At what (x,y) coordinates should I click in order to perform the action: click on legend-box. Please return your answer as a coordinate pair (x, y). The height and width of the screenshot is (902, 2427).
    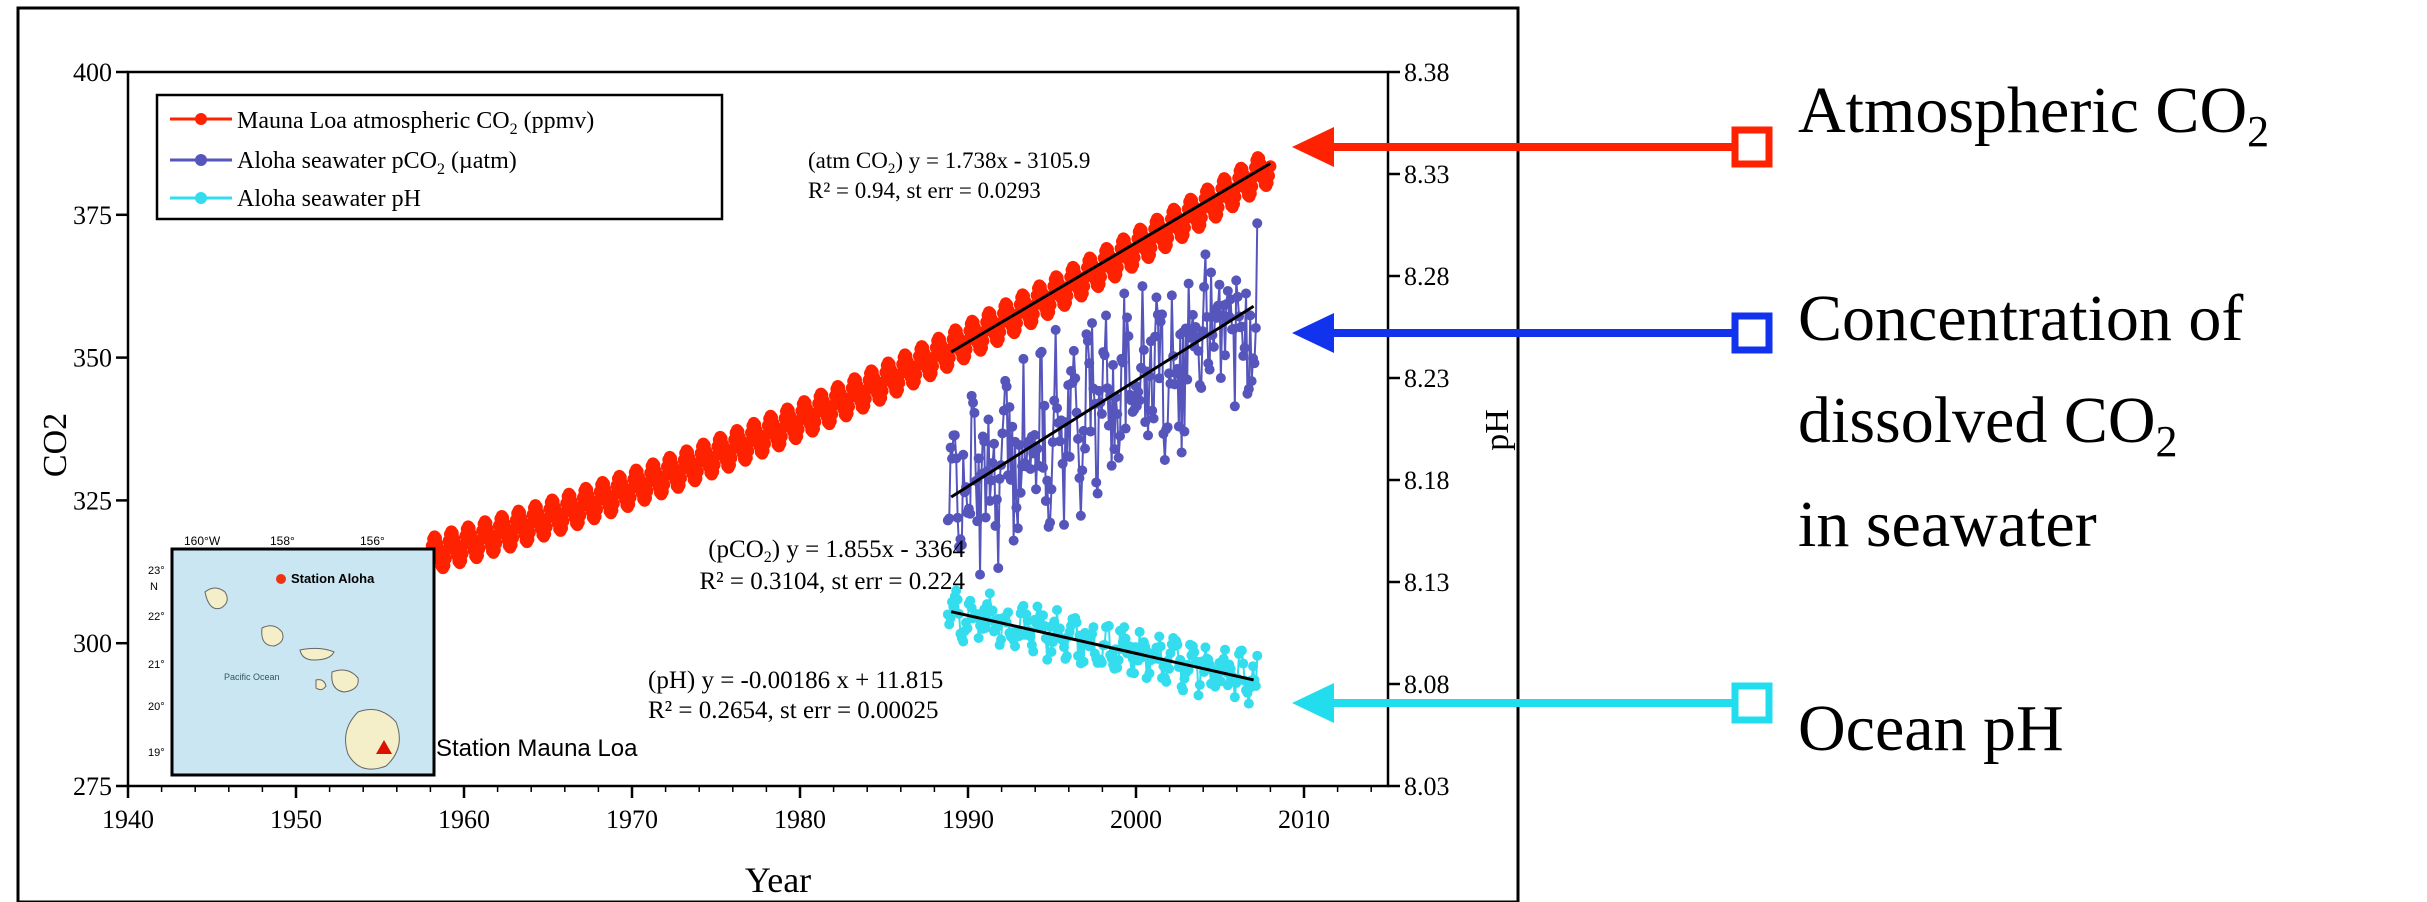
    Looking at the image, I should click on (439, 157).